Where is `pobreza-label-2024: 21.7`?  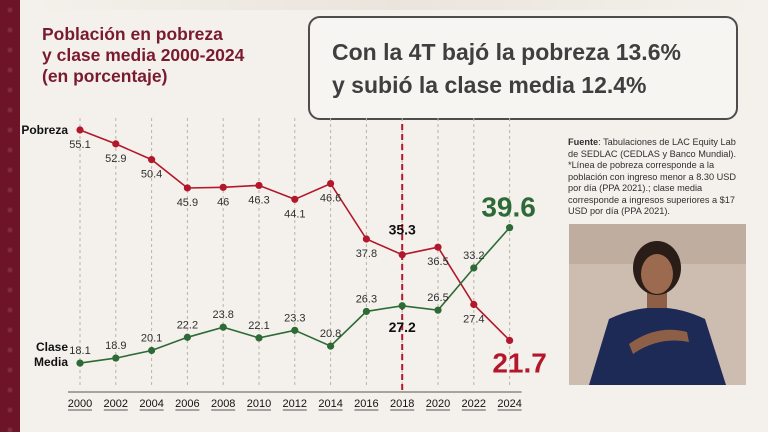 pobreza-label-2024: 21.7 is located at coordinates (519, 362).